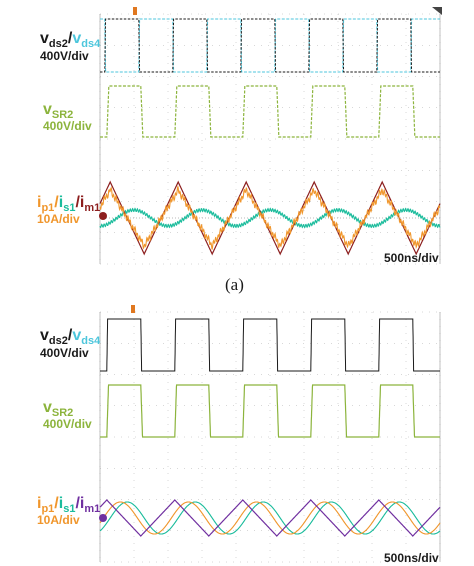  Describe the element at coordinates (411, 558) in the screenshot. I see `timebase-label-b: 500ns/div` at that location.